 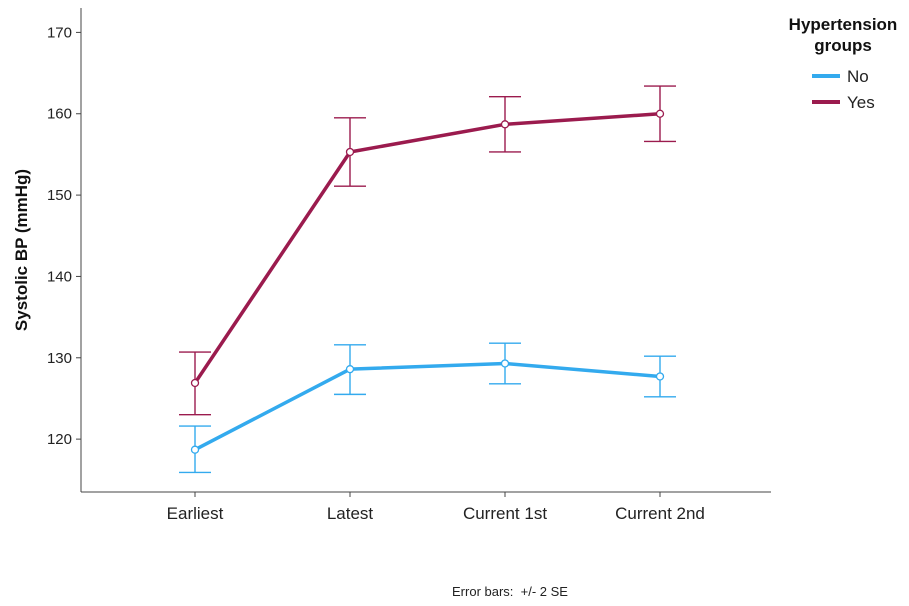 I want to click on y-tick-label: 170, so click(x=59, y=32).